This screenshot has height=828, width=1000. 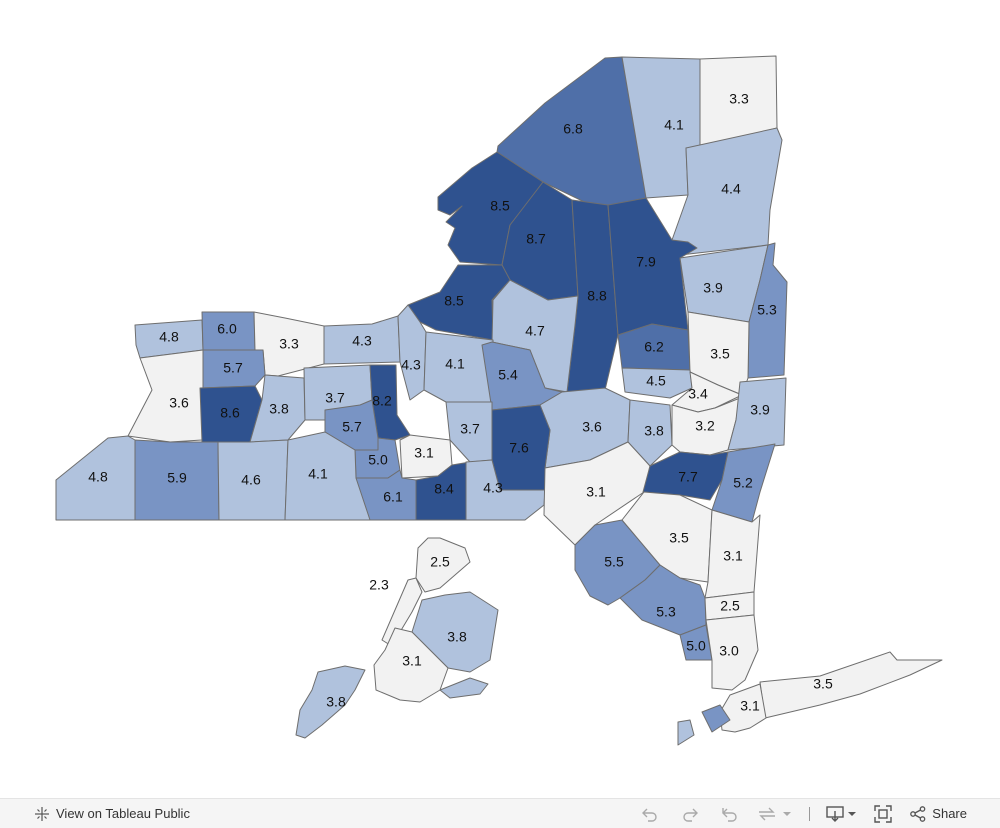 What do you see at coordinates (646, 262) in the screenshot?
I see `county-value-label: 7.9` at bounding box center [646, 262].